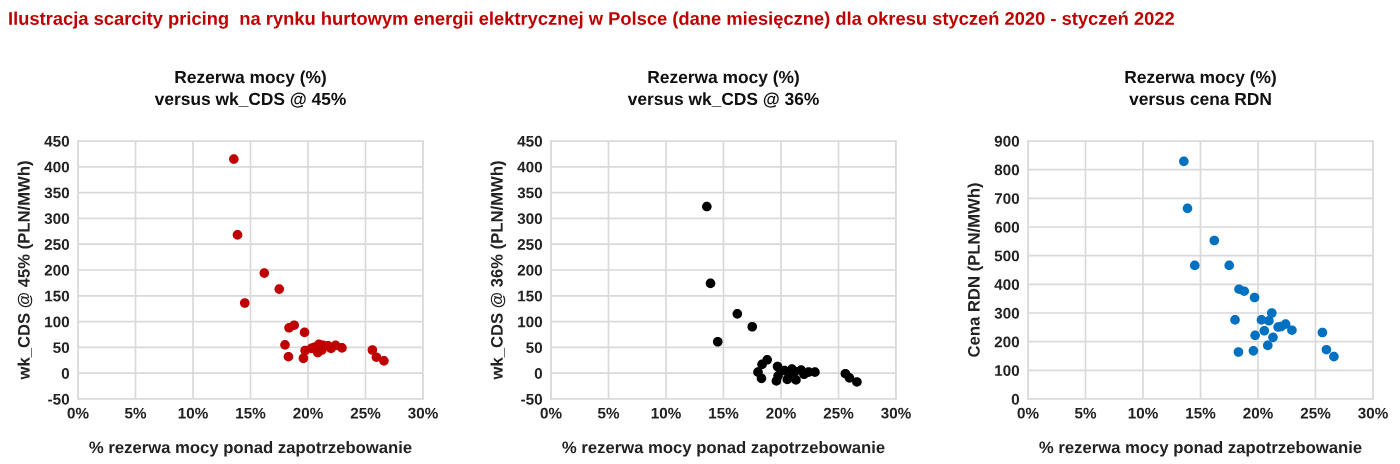  Describe the element at coordinates (975, 270) in the screenshot. I see `y-axis-title: Cena RDN (PLN/MWh)` at that location.